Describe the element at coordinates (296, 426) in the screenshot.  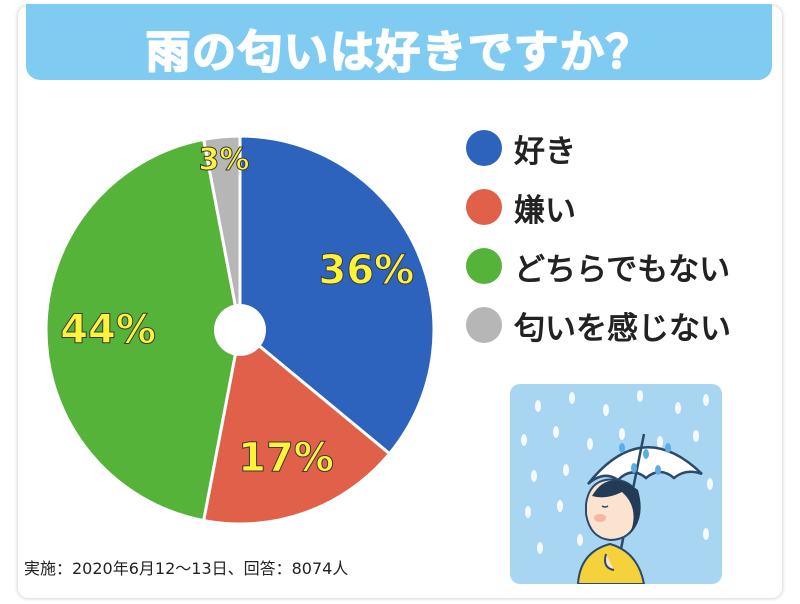
I see `pie-slice-dislike` at that location.